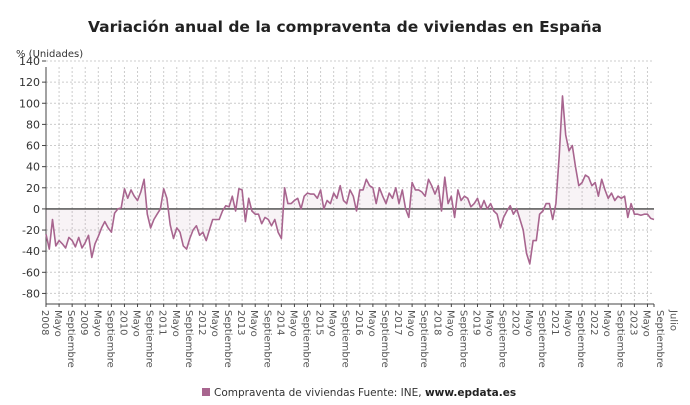 The height and width of the screenshot is (405, 690). Describe the element at coordinates (29, 61) in the screenshot. I see `y-tick-label: 140` at that location.